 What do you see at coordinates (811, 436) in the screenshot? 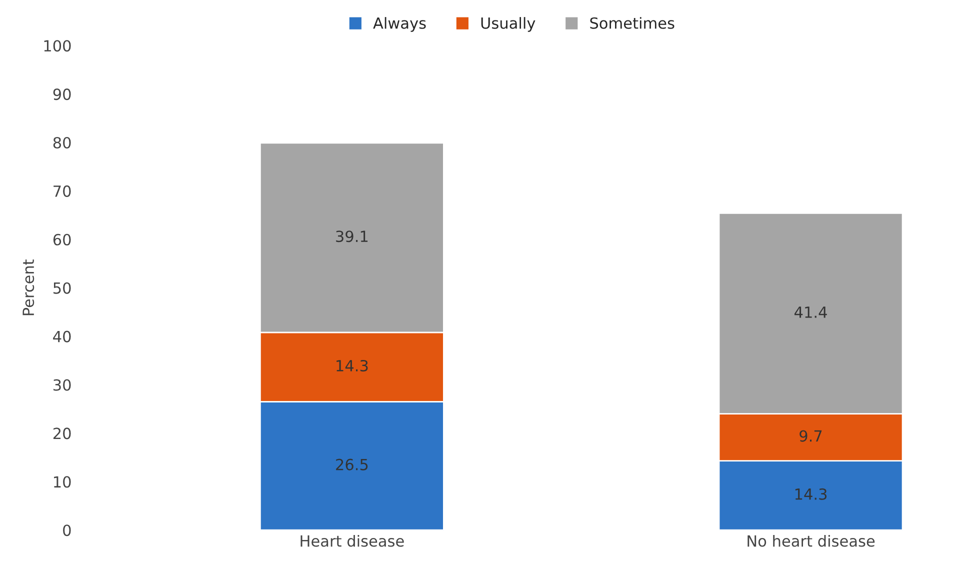
I see `data-label: 9.7` at bounding box center [811, 436].